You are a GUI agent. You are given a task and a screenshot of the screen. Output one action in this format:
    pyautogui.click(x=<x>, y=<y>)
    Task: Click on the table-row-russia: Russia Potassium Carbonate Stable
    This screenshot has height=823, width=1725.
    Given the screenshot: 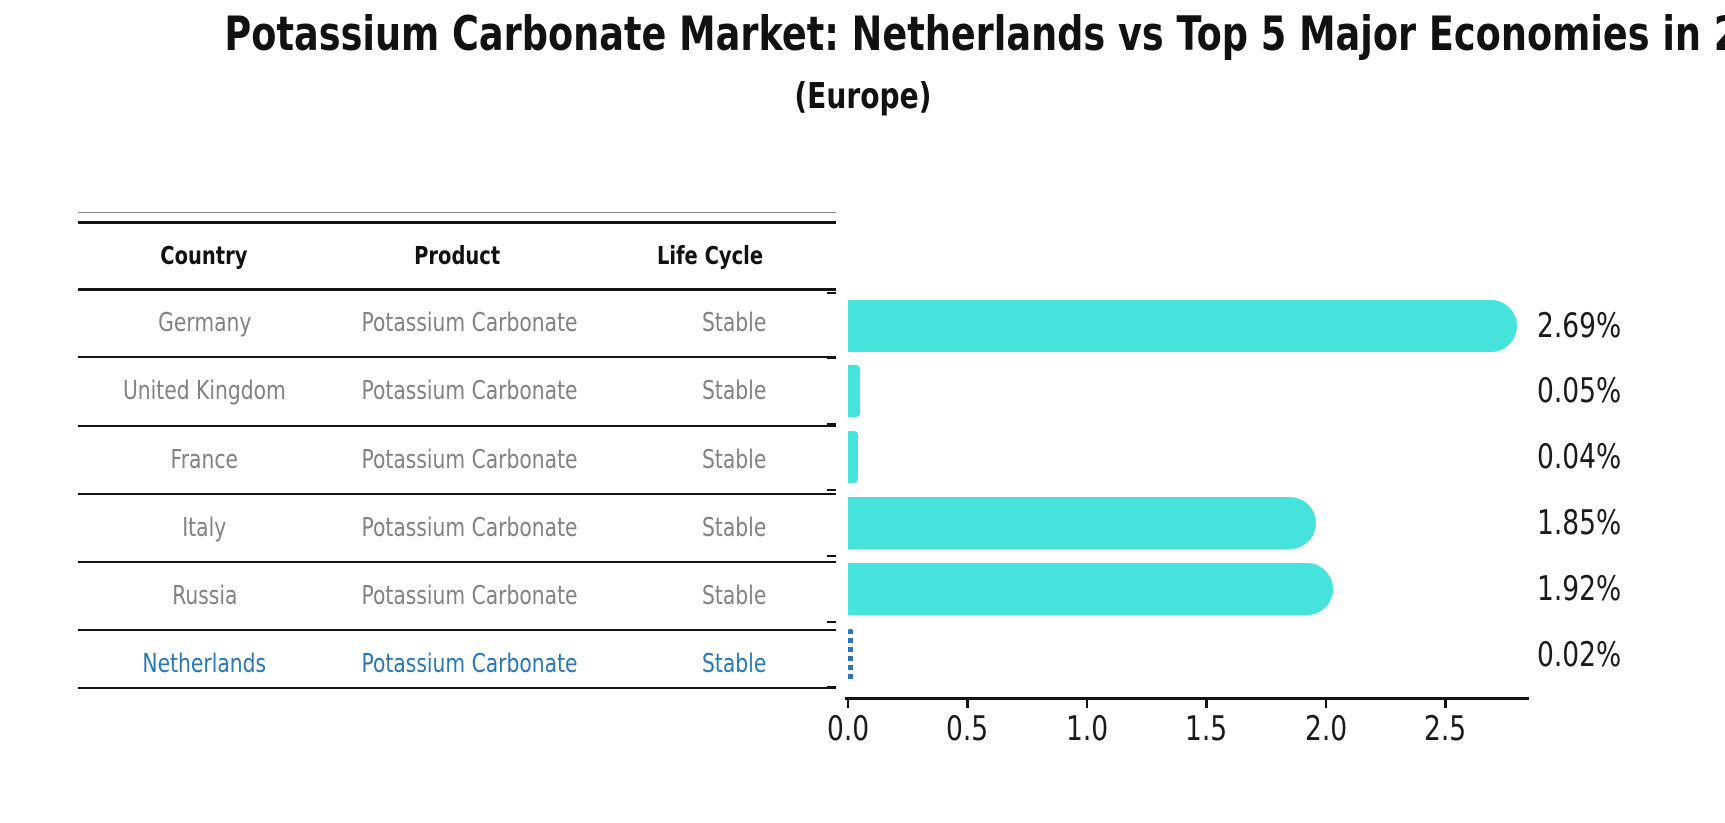 What is the action you would take?
    pyautogui.click(x=457, y=595)
    